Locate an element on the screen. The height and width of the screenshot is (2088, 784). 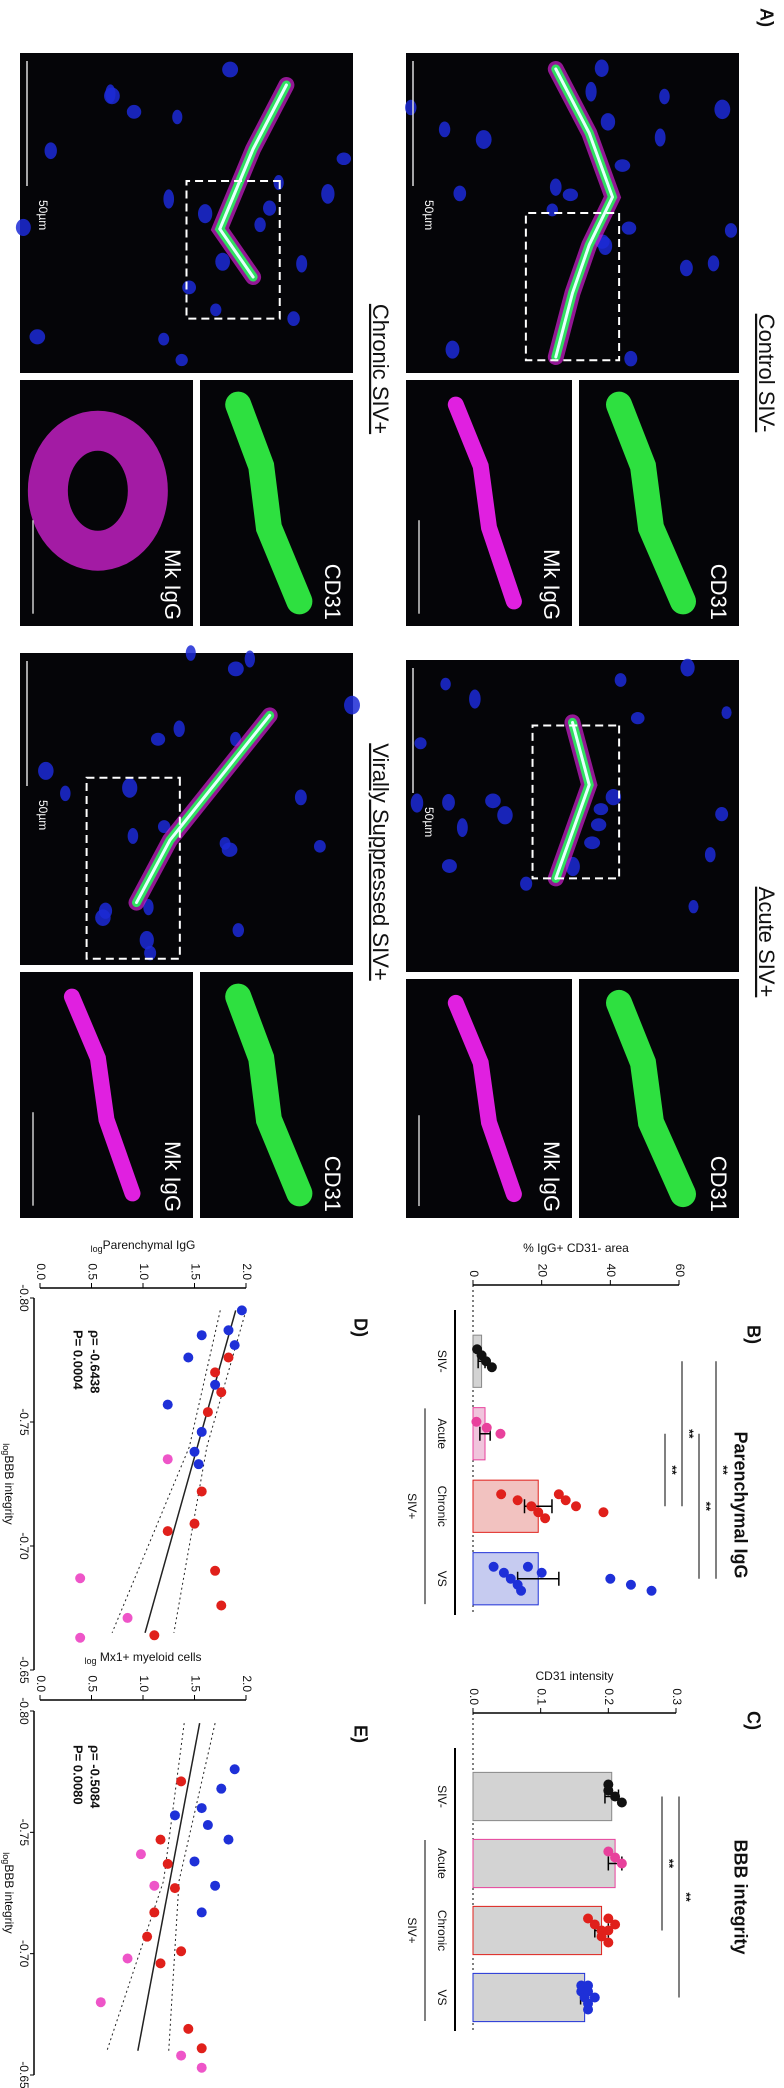
zoom-box is located at coordinates (576, 802).